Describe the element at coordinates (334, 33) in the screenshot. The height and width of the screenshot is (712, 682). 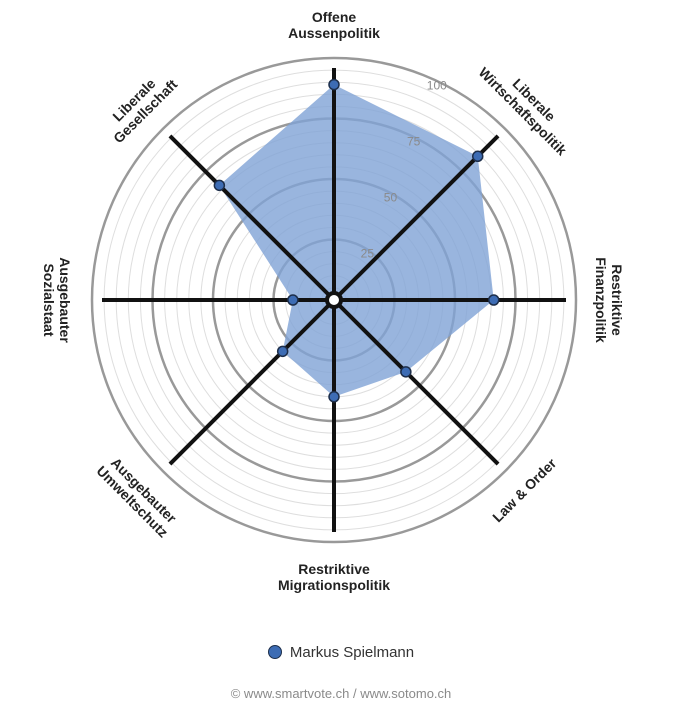
I see `axis-label-line: Aussenpolitik` at that location.